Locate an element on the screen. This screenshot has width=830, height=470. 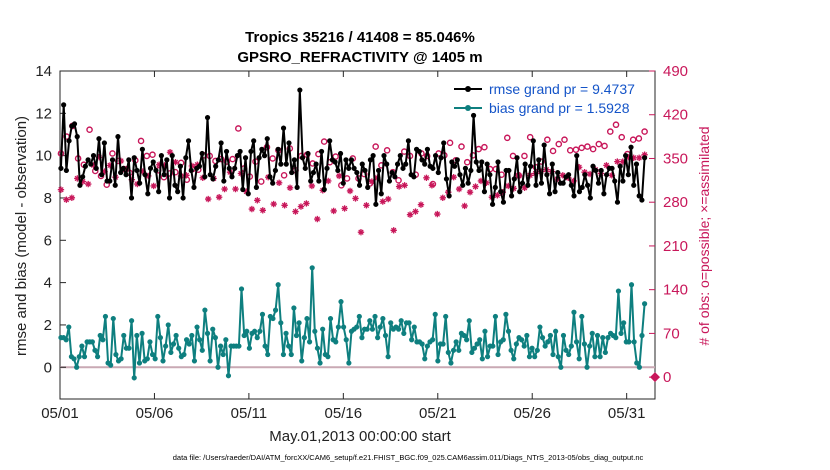
y-tick-label: 12 is located at coordinates (43, 113).